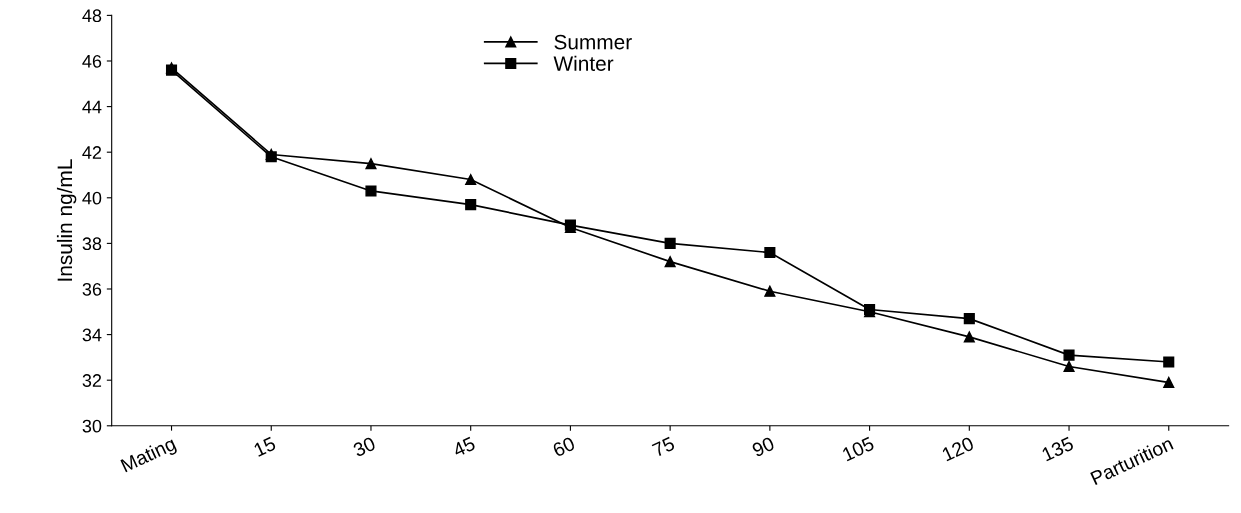  Describe the element at coordinates (858, 449) in the screenshot. I see `x-tick-label: 105` at that location.